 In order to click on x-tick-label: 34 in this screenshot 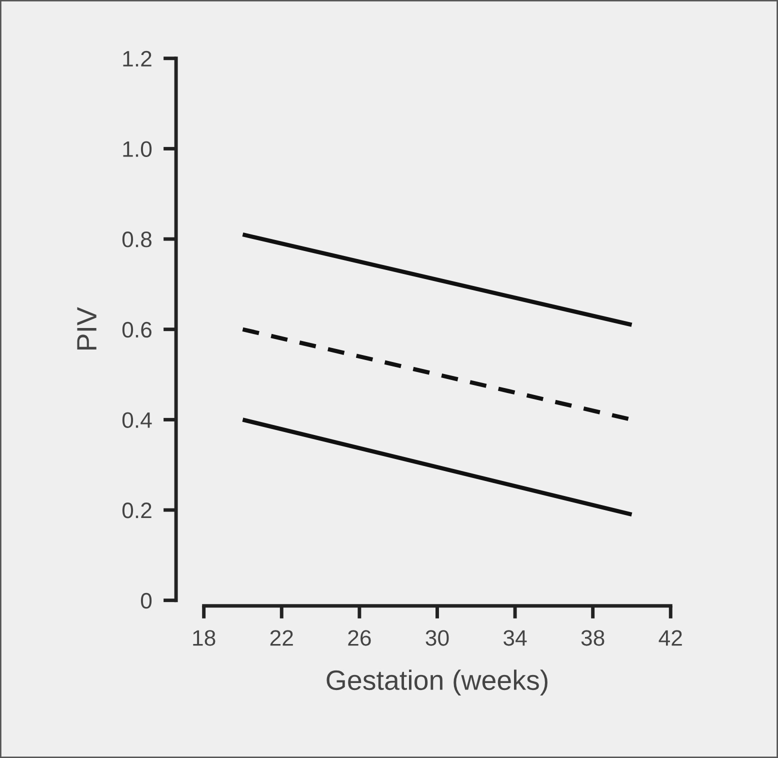, I will do `click(515, 638)`.